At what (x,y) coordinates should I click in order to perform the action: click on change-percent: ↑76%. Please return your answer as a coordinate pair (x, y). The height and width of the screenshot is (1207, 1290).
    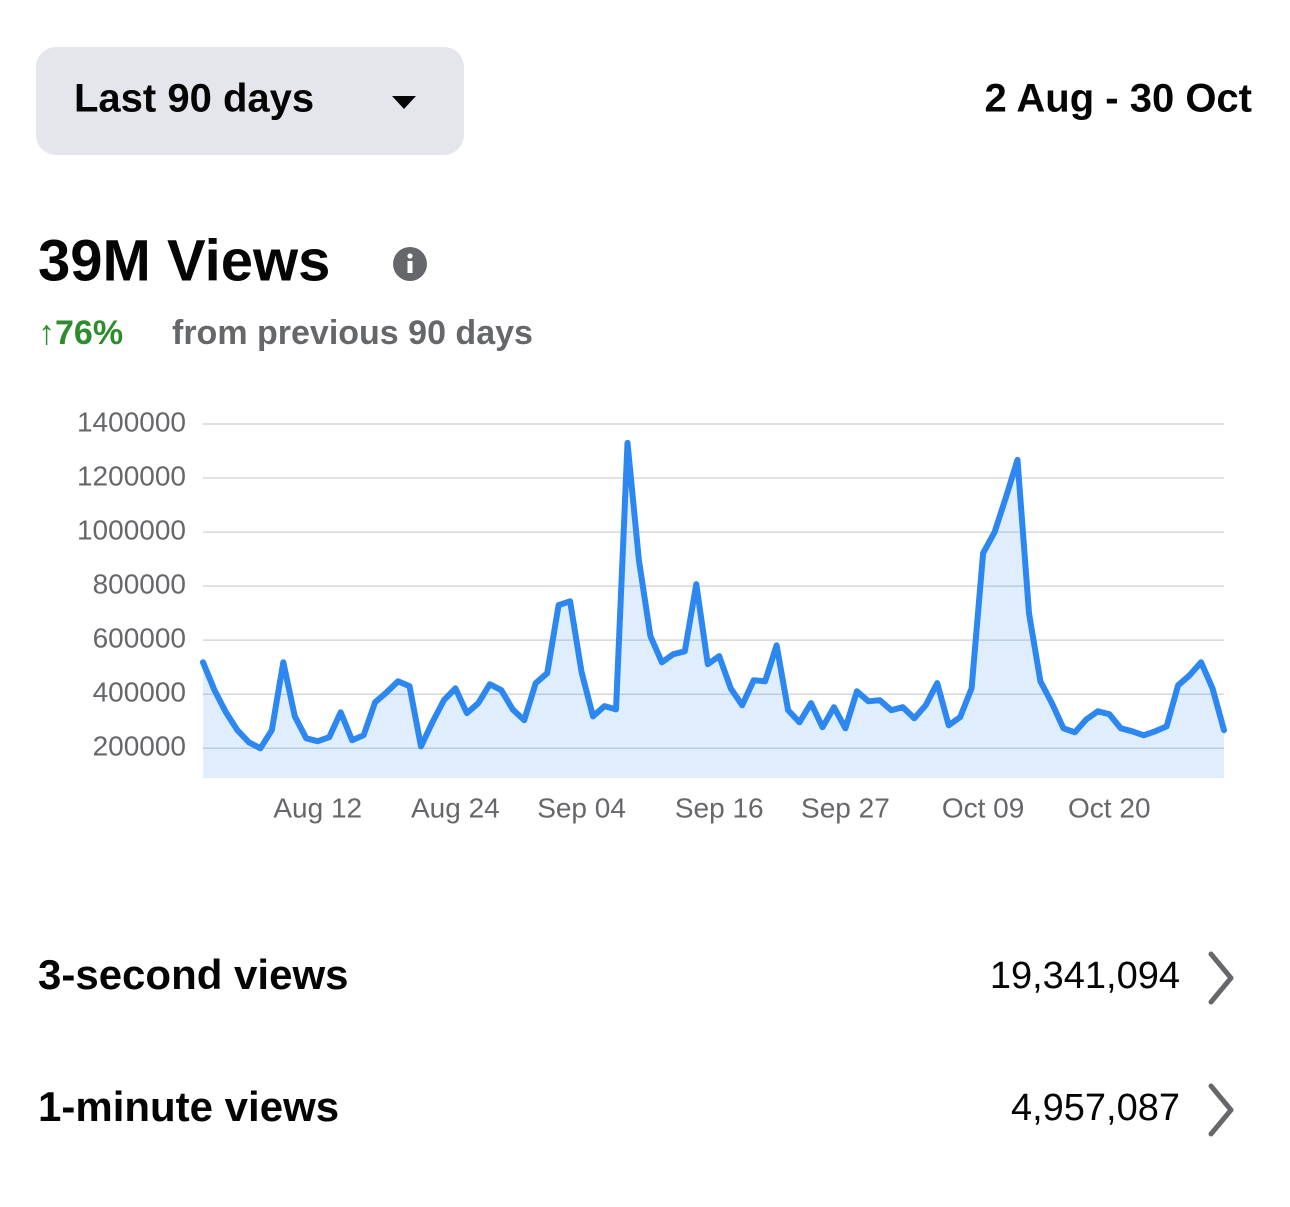
    Looking at the image, I should click on (80, 333).